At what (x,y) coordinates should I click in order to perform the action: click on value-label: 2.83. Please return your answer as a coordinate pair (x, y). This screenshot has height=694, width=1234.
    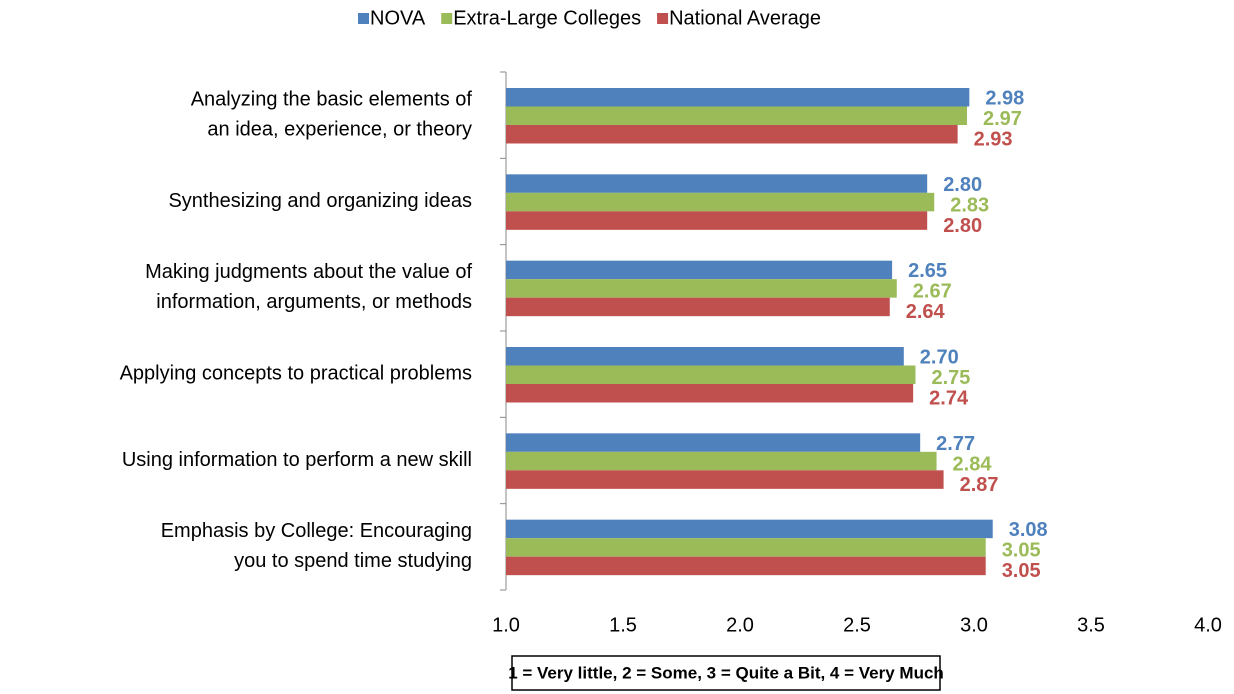
    Looking at the image, I should click on (969, 205).